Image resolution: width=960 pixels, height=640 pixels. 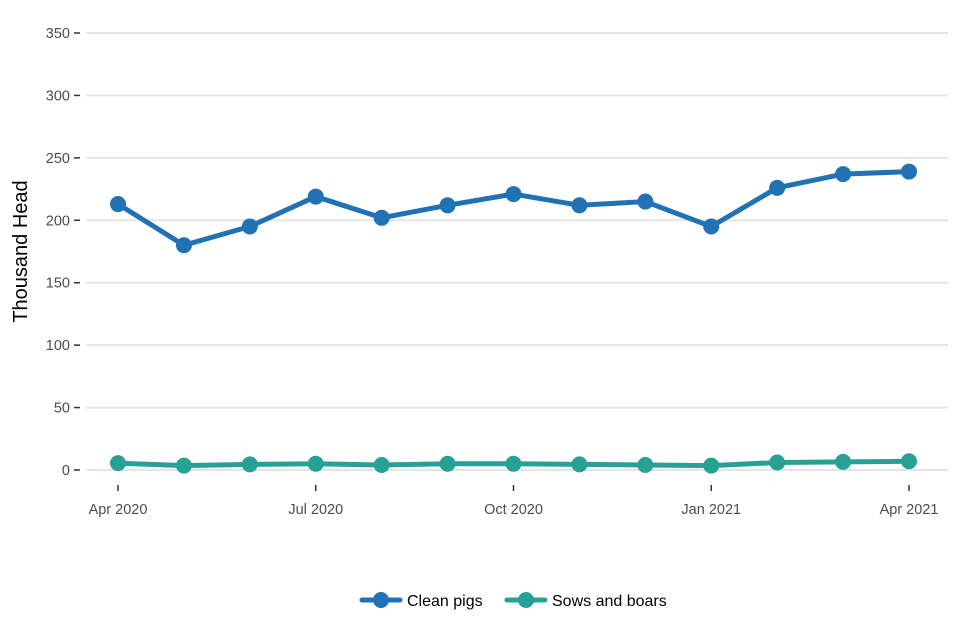 I want to click on y-tick-label: 100, so click(x=58, y=346).